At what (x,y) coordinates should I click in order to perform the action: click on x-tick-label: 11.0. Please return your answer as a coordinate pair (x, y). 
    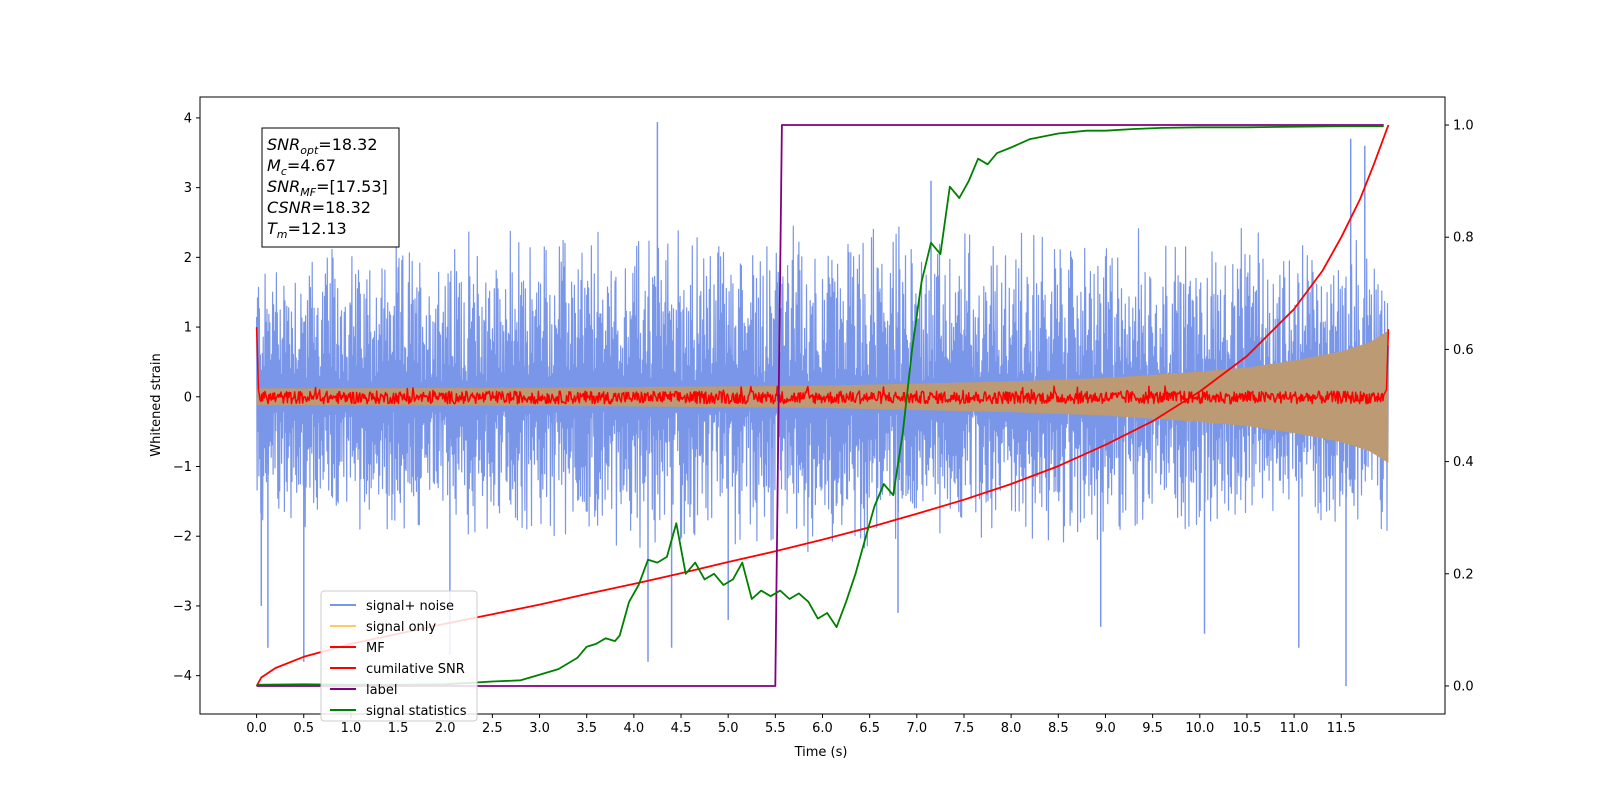
    Looking at the image, I should click on (1294, 728).